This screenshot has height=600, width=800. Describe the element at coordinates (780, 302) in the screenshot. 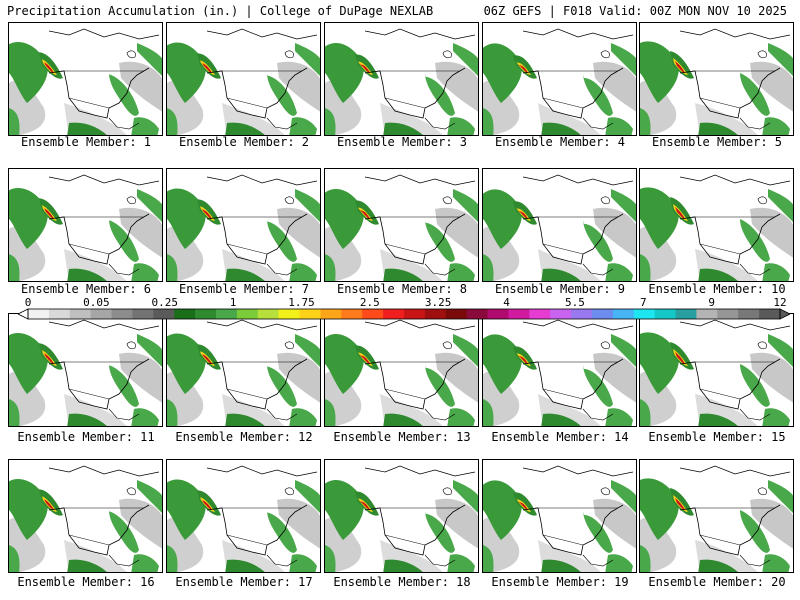

I see `colorbar-tick-label: 12` at that location.